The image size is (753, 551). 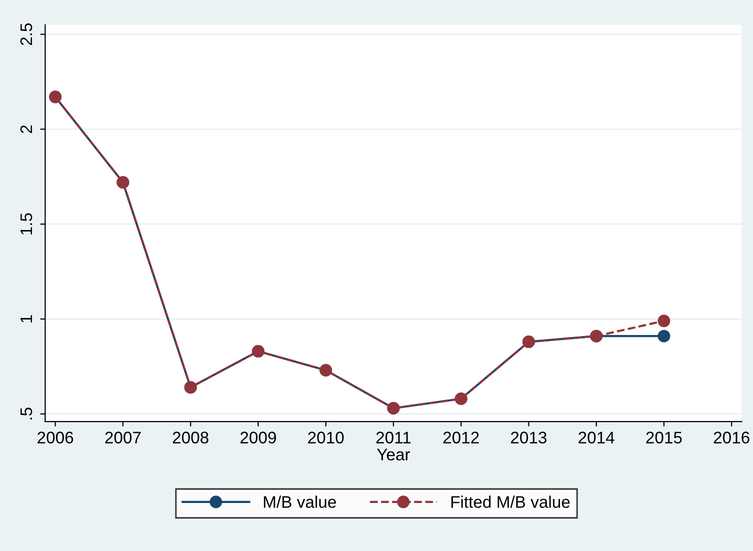 What do you see at coordinates (26, 223) in the screenshot?
I see `y-tick-label: 1.5` at bounding box center [26, 223].